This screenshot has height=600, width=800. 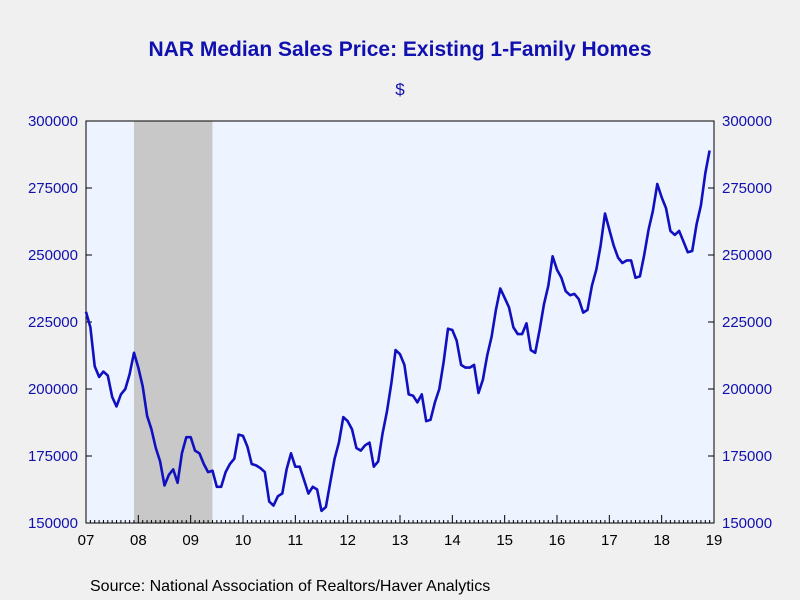 I want to click on x-tick-label: 07, so click(x=86, y=540).